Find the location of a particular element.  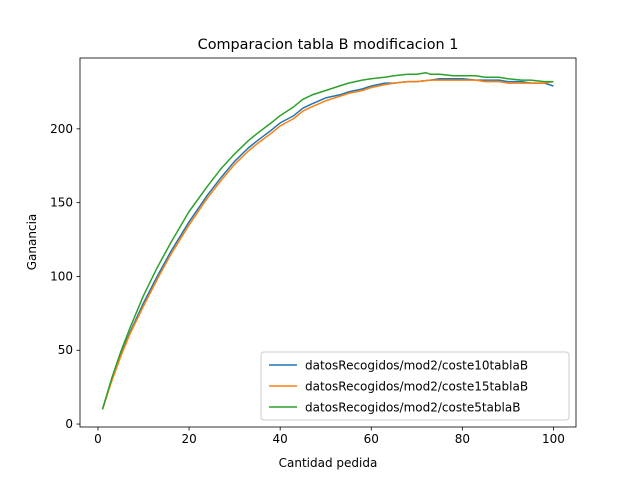

x-tick-label: 60 is located at coordinates (371, 439).